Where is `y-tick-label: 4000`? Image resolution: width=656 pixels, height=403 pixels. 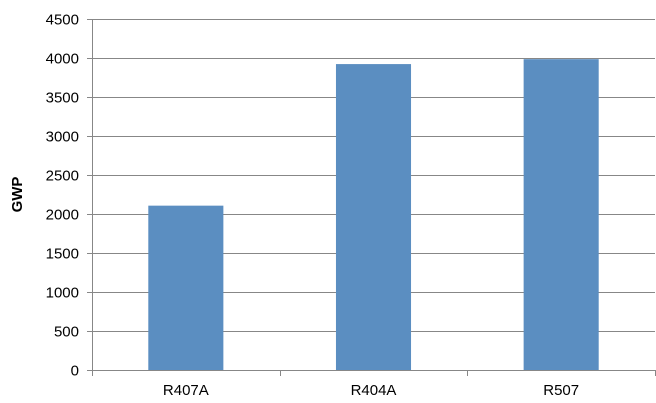
y-tick-label: 4000 is located at coordinates (62, 59).